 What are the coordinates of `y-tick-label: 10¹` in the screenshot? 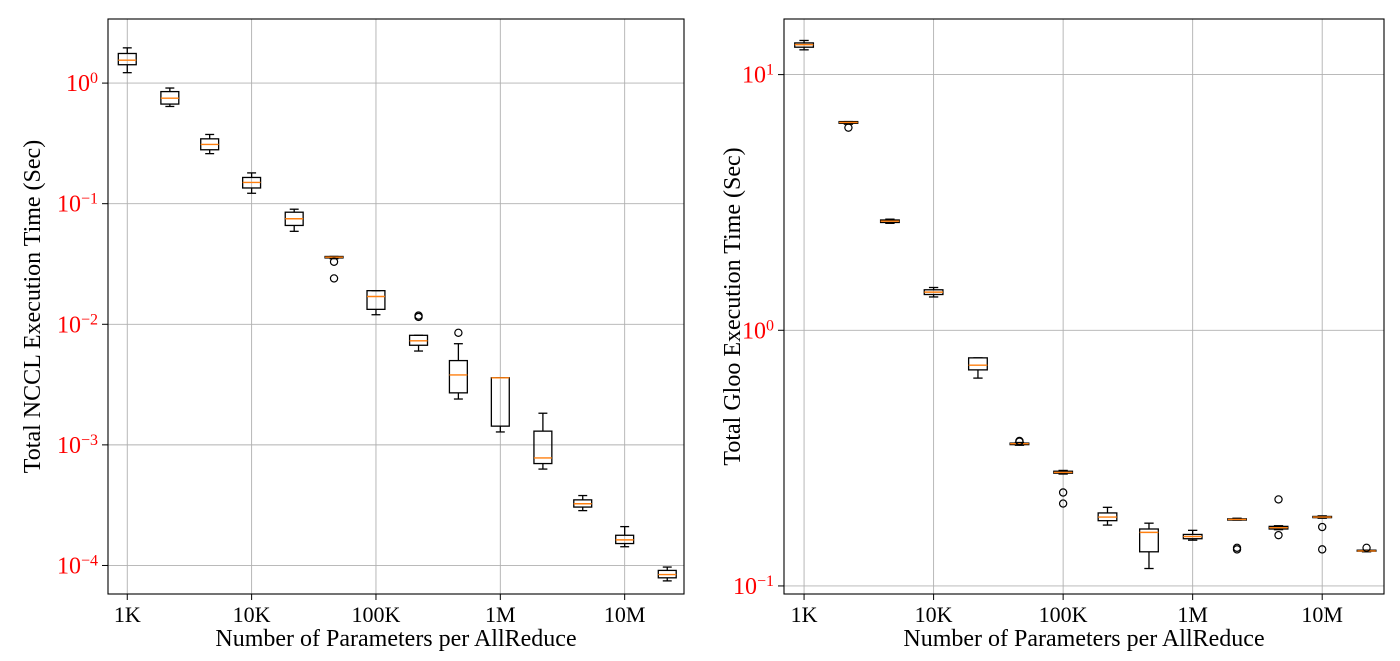 It's located at (758, 75).